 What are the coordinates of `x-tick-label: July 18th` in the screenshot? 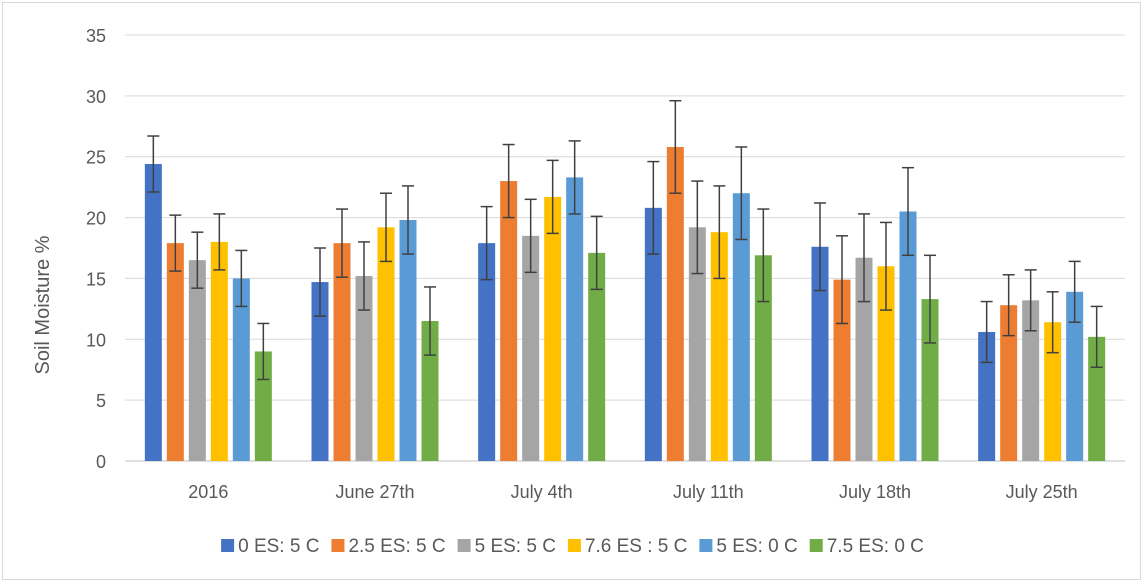 It's located at (875, 492).